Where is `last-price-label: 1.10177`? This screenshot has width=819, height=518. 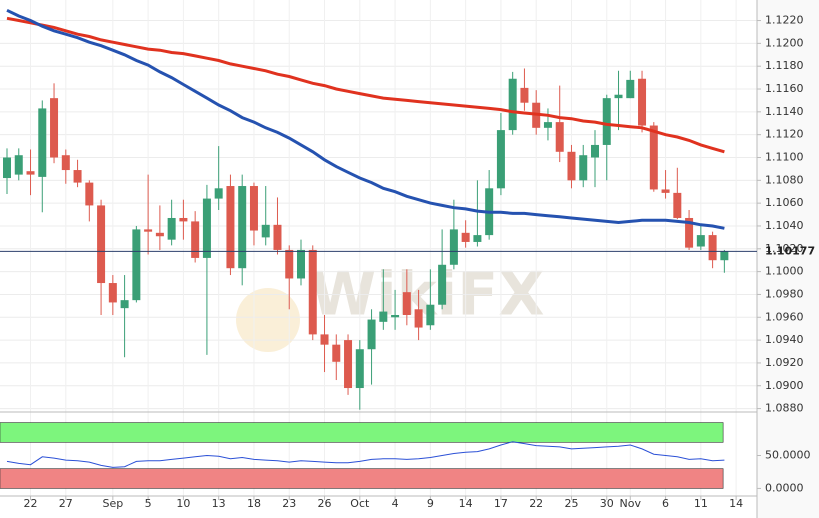 last-price-label: 1.10177 is located at coordinates (790, 250).